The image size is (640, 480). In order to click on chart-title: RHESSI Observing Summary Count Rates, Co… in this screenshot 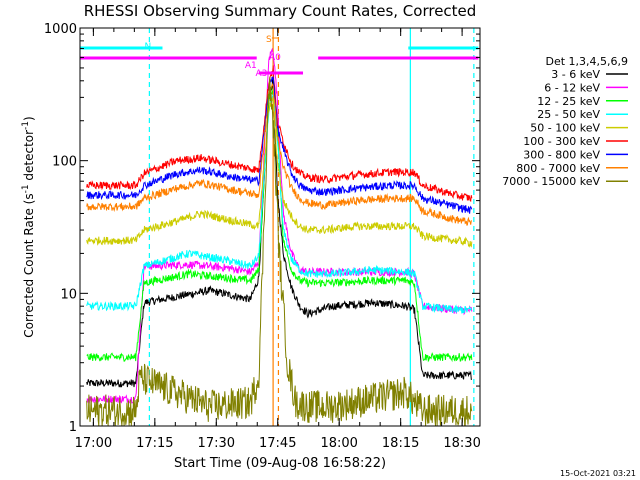, I will do `click(280, 11)`.